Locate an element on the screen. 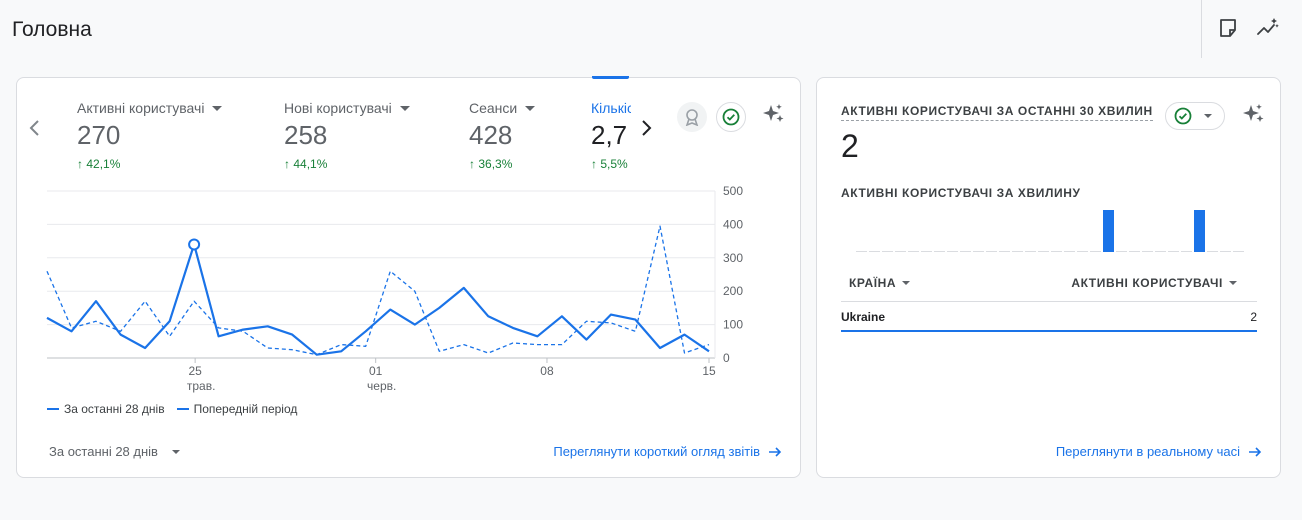 The width and height of the screenshot is (1302, 520). legend-previous-label: Попередній період is located at coordinates (245, 409).